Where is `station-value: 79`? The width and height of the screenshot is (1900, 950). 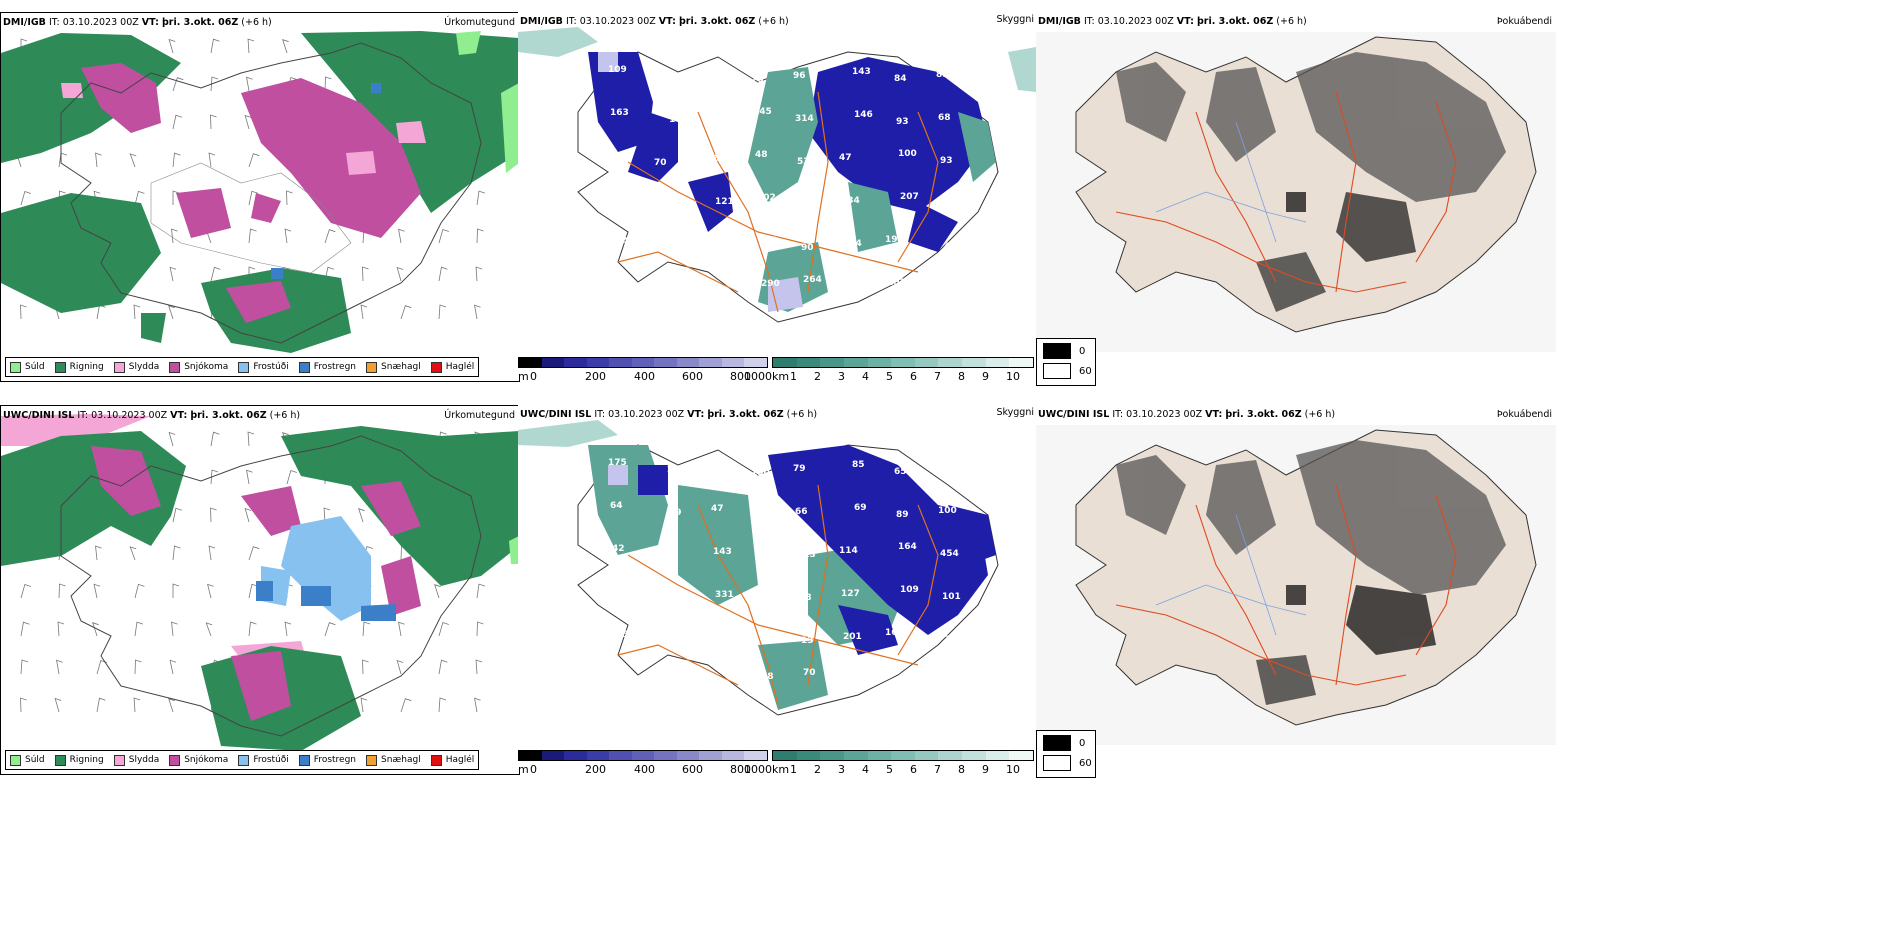 station-value: 79 is located at coordinates (799, 469).